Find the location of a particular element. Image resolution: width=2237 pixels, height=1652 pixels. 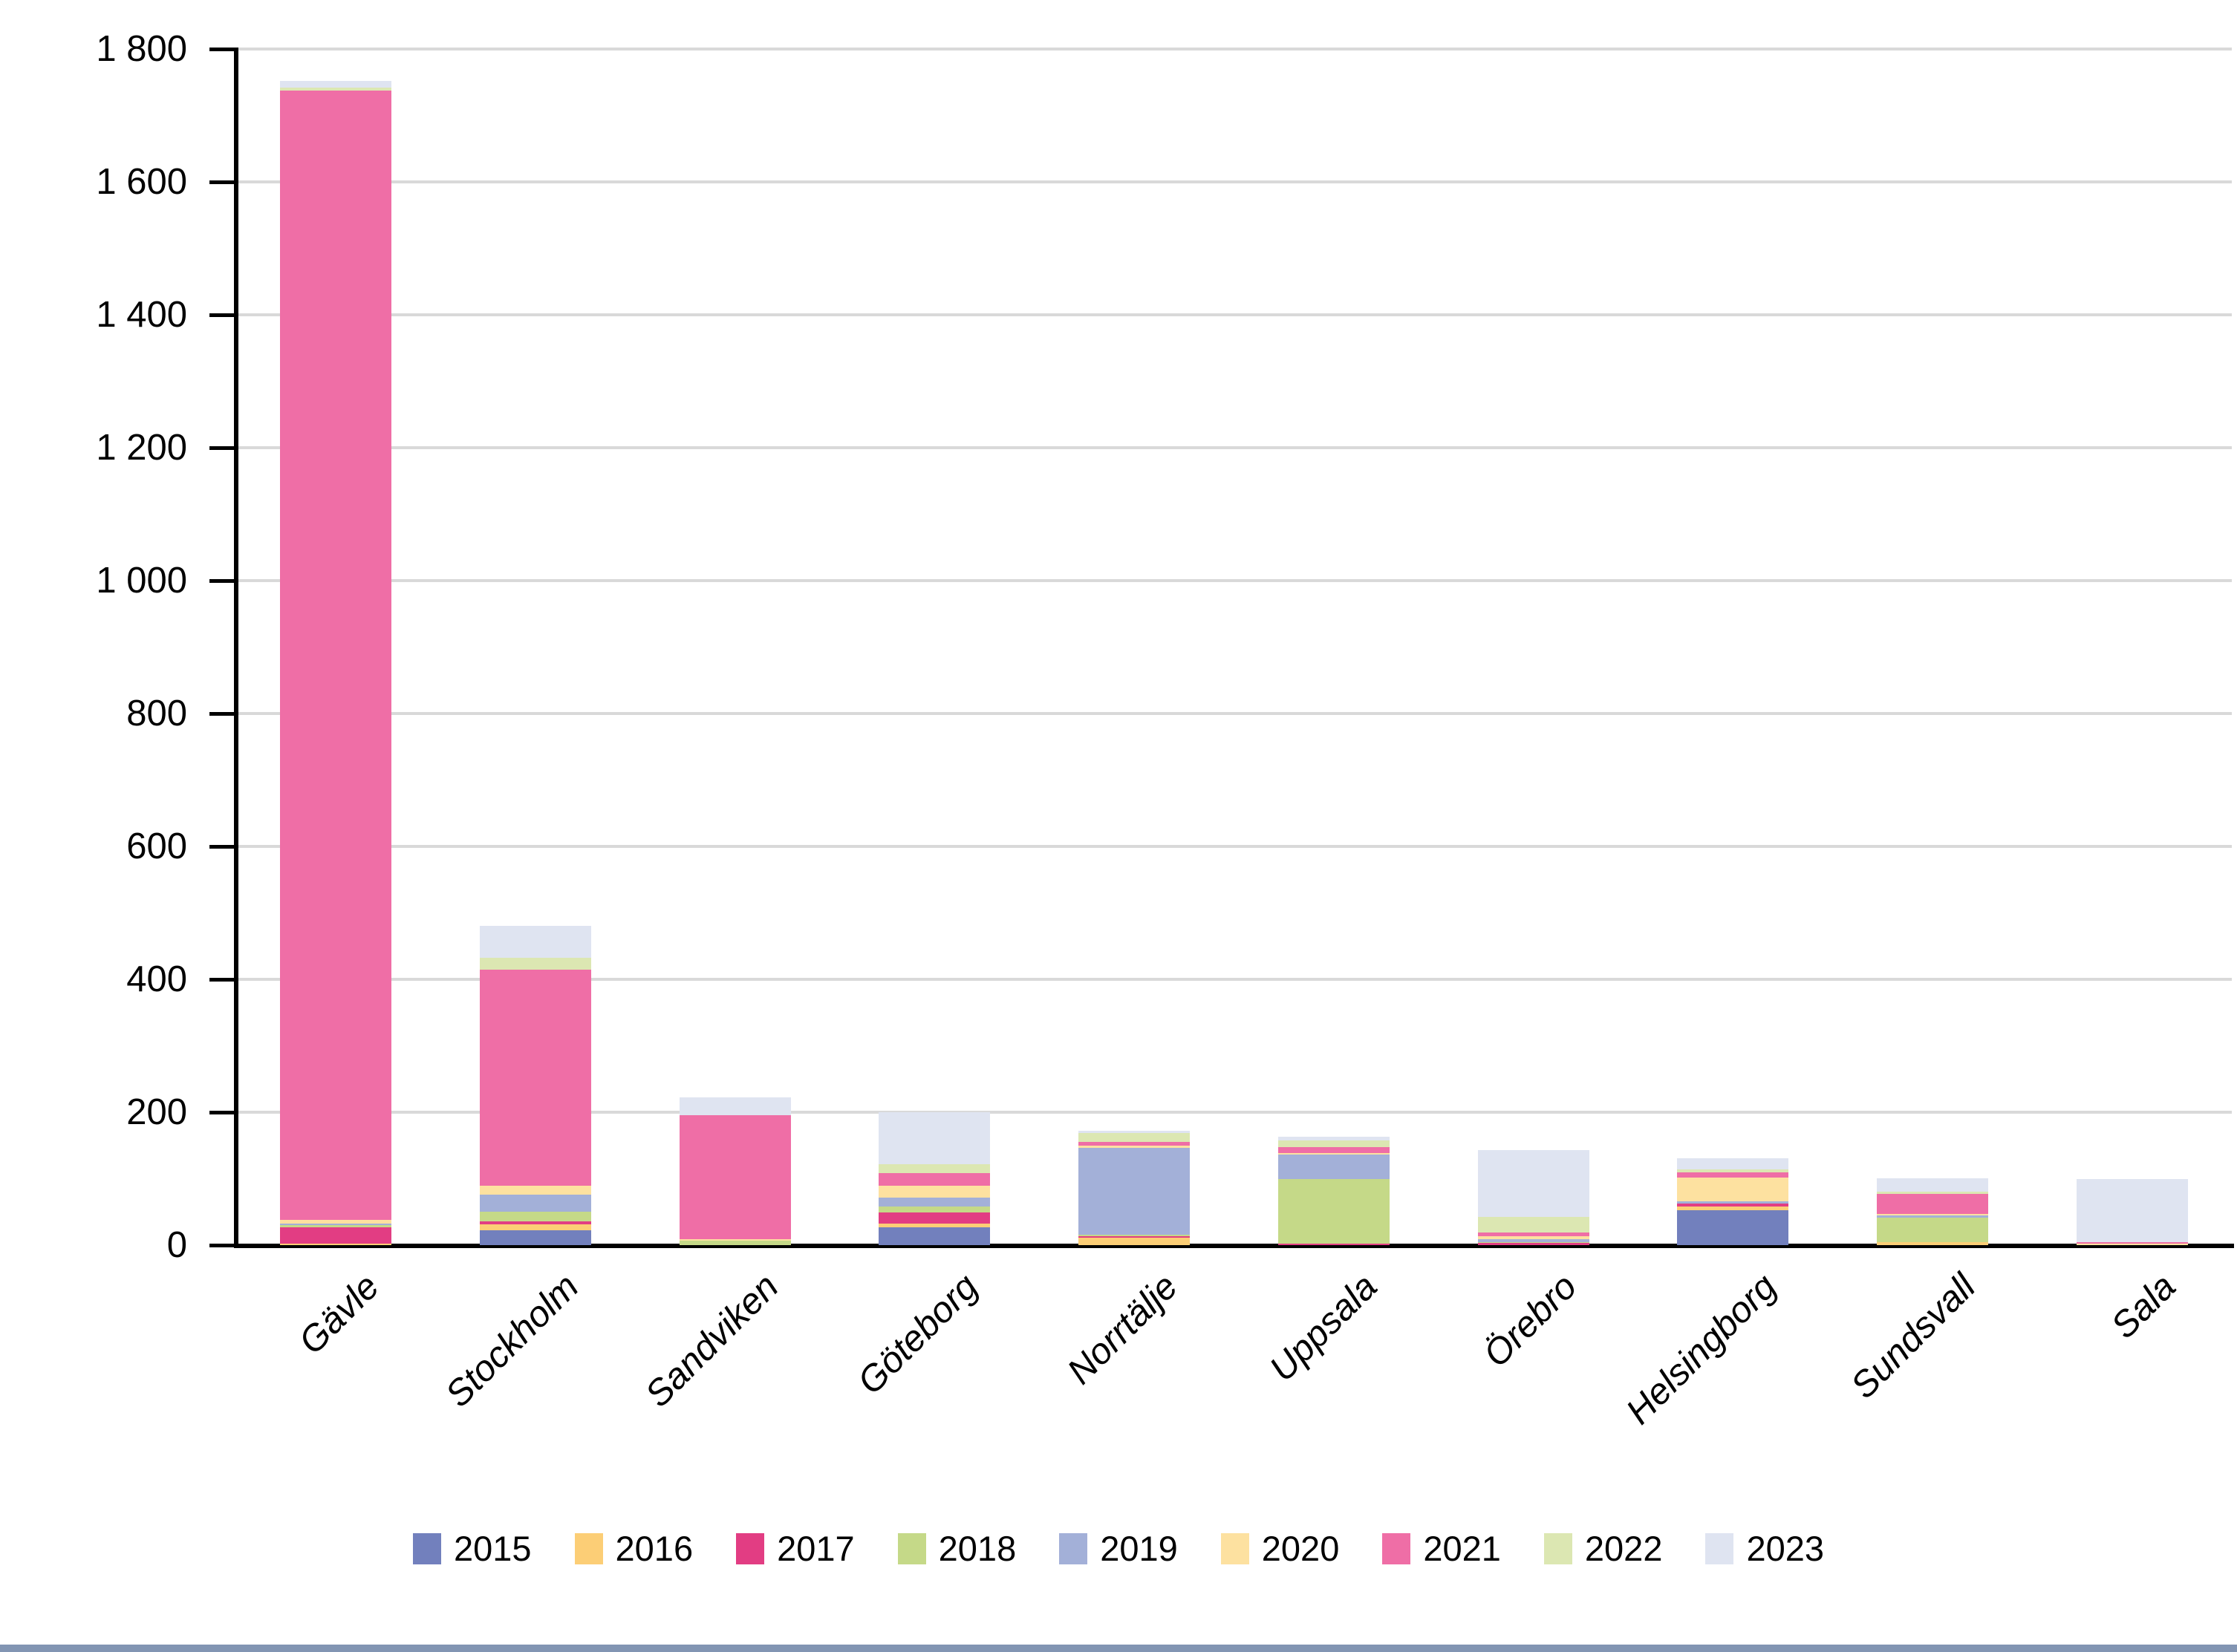

y-axis-tick-label: 1 600 is located at coordinates (141, 182).